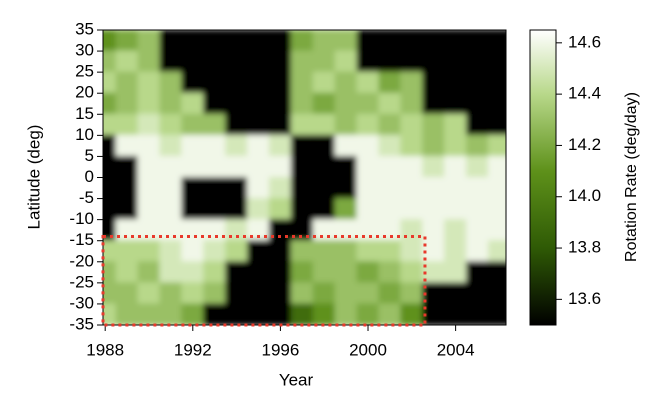 The width and height of the screenshot is (665, 413). What do you see at coordinates (81, 260) in the screenshot?
I see `y-tick-label: -20` at bounding box center [81, 260].